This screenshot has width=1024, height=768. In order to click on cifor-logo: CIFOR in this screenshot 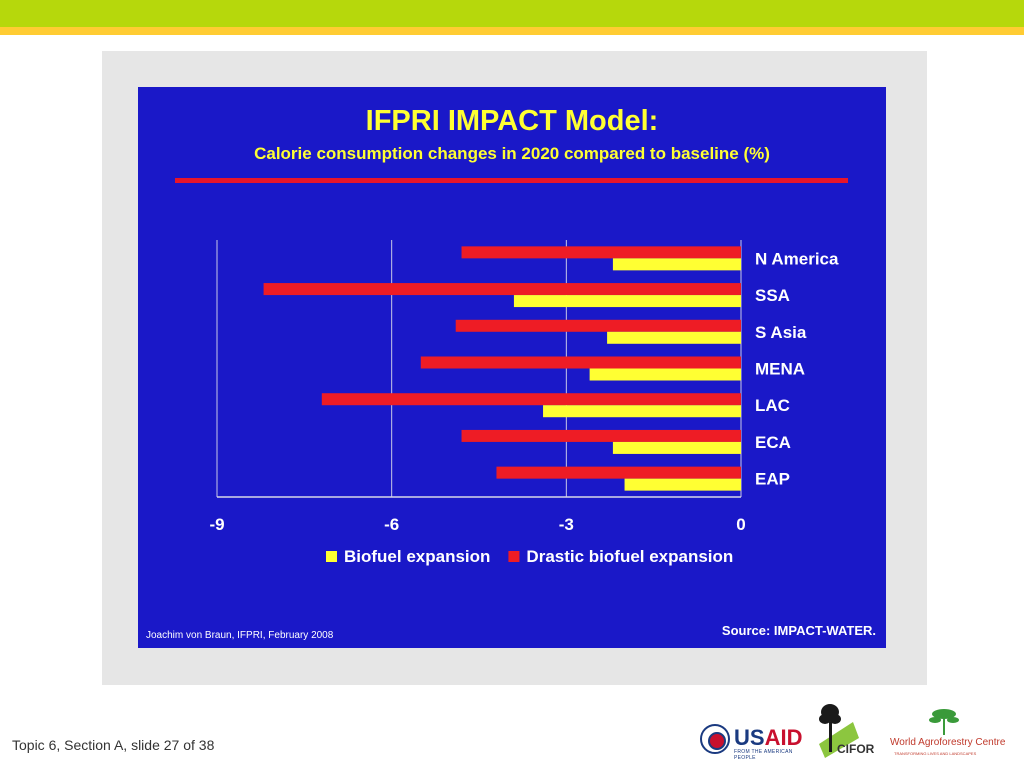, I will do `click(848, 730)`.